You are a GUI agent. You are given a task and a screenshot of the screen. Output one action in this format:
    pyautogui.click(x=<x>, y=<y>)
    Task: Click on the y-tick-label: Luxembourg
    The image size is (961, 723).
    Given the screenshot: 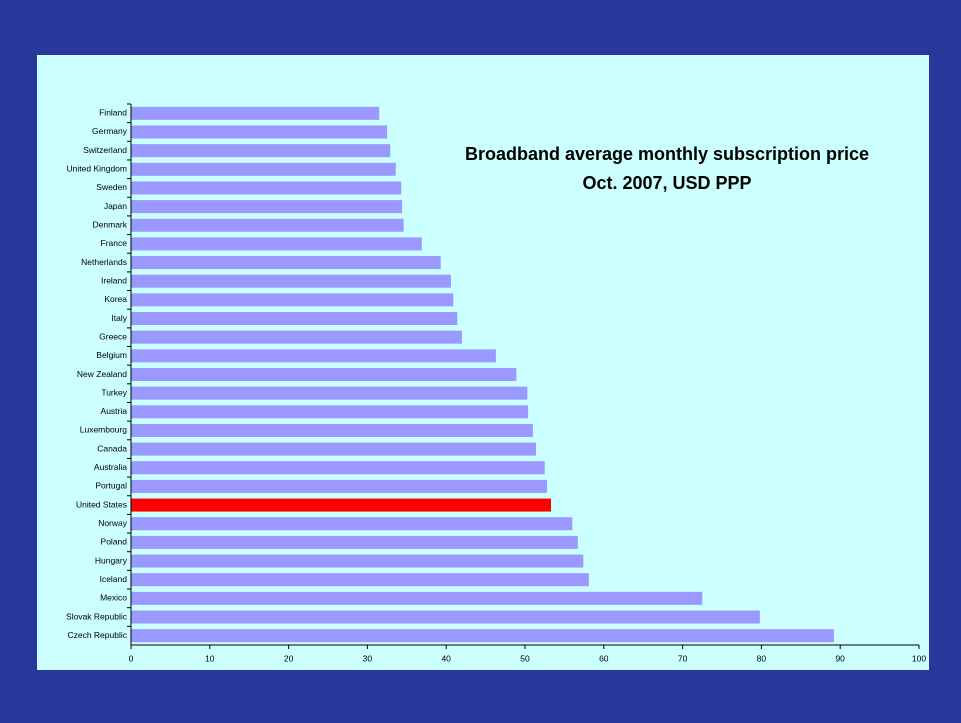 What is the action you would take?
    pyautogui.click(x=104, y=430)
    